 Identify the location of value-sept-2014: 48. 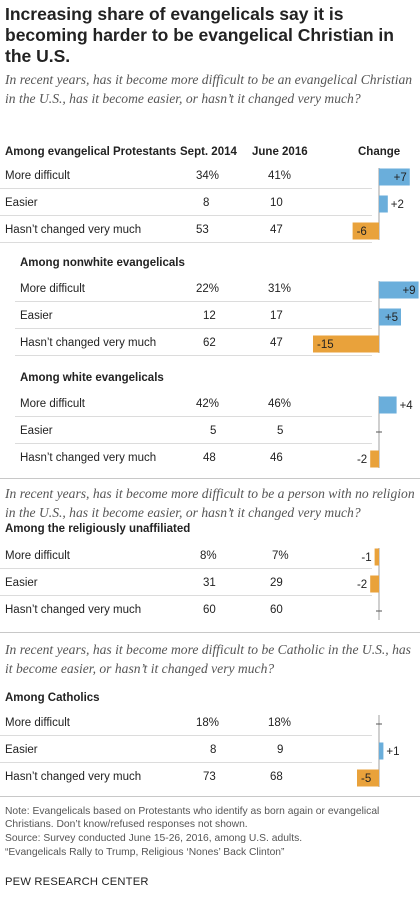
(209, 458).